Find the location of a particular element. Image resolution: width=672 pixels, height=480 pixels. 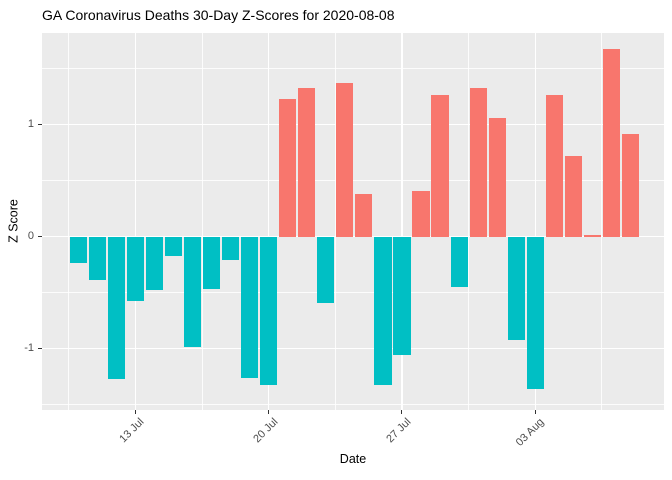

y-tick-label: 0 is located at coordinates (30, 236).